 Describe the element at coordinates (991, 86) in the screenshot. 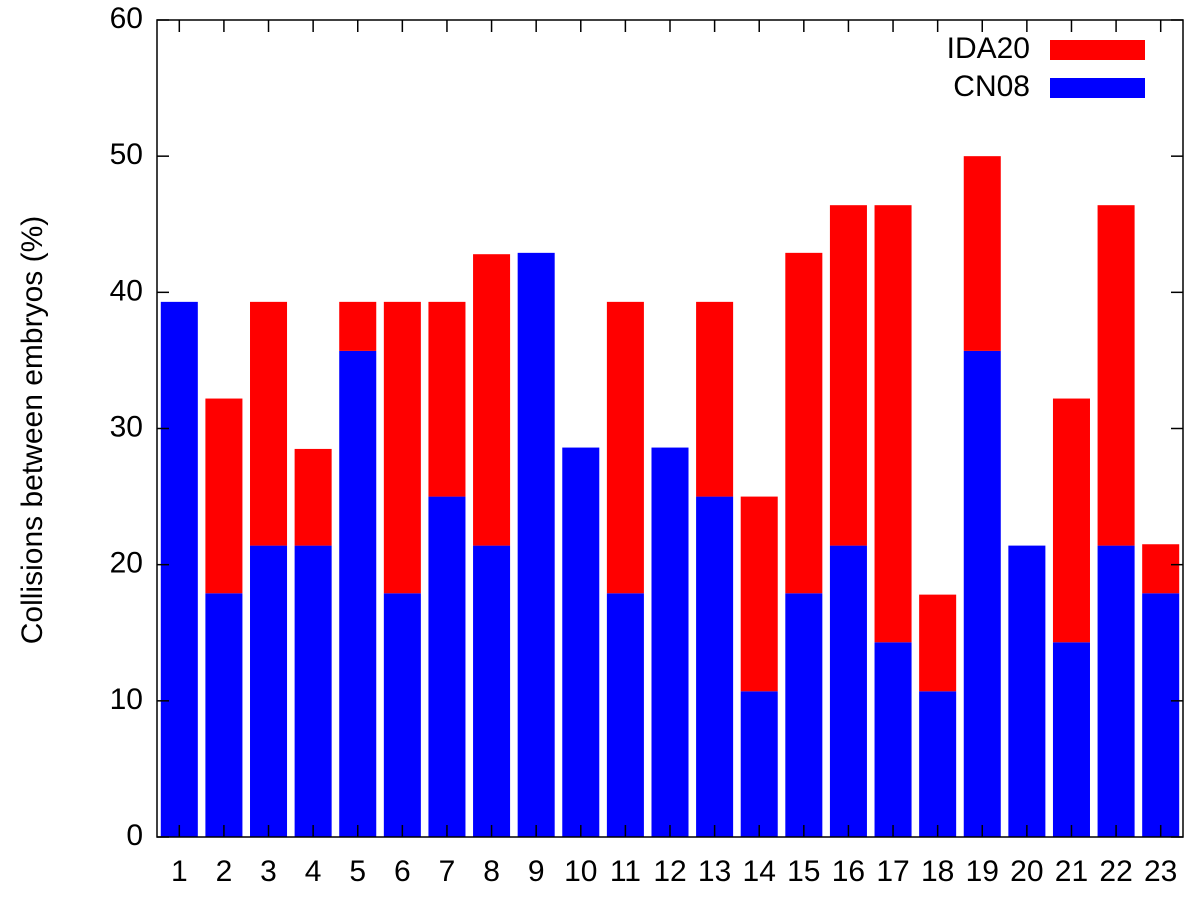

I see `legend-label: CN08` at that location.